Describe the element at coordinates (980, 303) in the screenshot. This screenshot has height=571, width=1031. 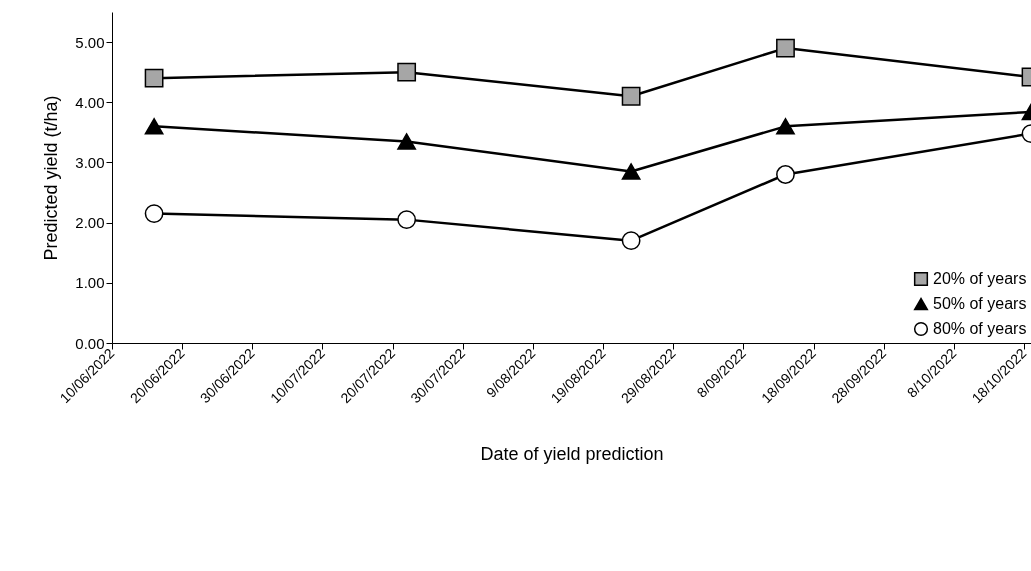
I see `legend-label: 50% of years` at that location.